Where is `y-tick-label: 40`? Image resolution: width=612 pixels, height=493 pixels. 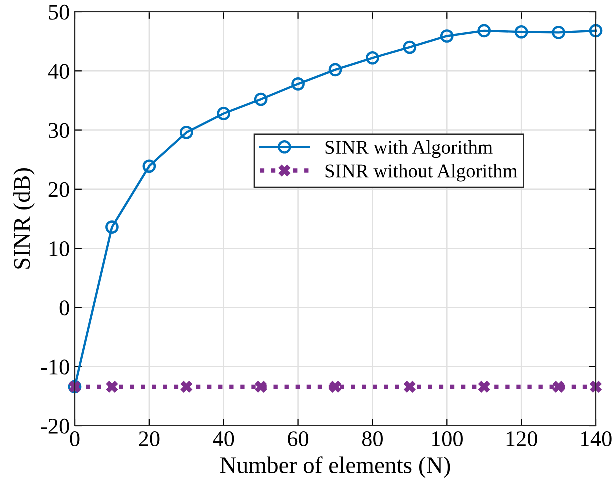 y-tick-label: 40 is located at coordinates (59, 72).